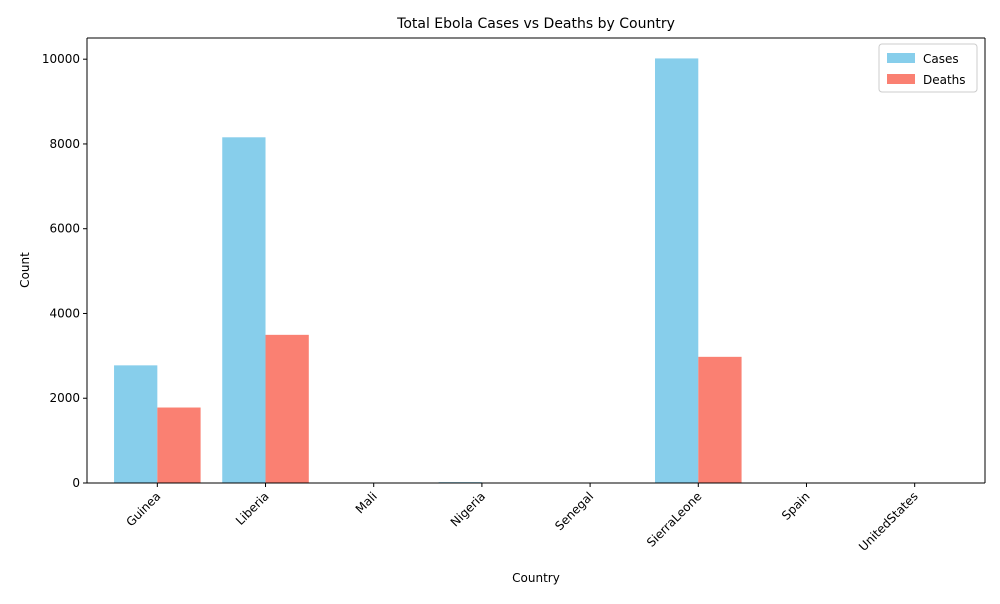  What do you see at coordinates (674, 519) in the screenshot?
I see `x-tick-label: SierraLeone` at bounding box center [674, 519].